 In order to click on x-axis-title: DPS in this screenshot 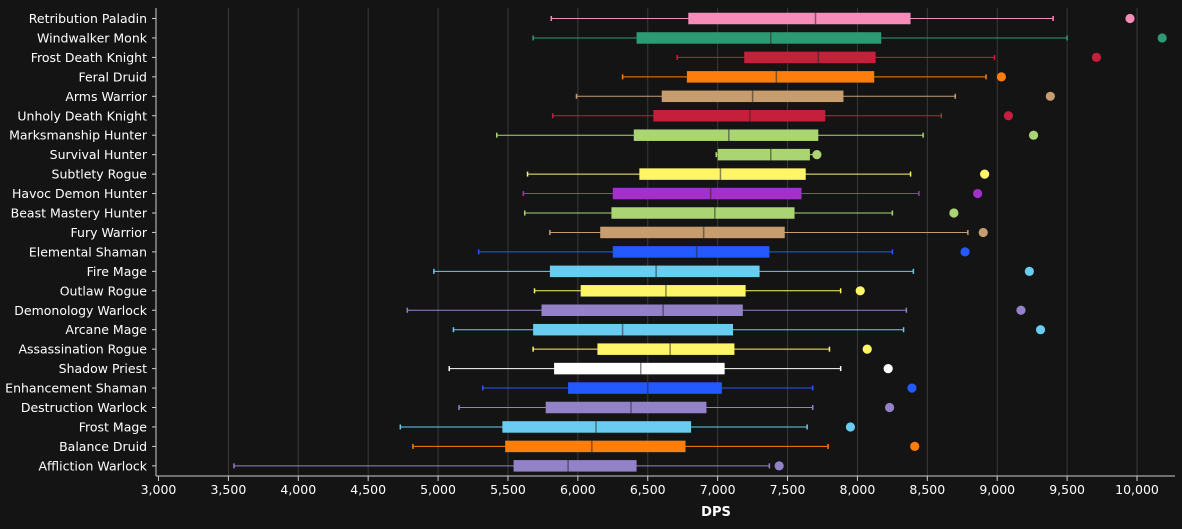, I will do `click(716, 512)`.